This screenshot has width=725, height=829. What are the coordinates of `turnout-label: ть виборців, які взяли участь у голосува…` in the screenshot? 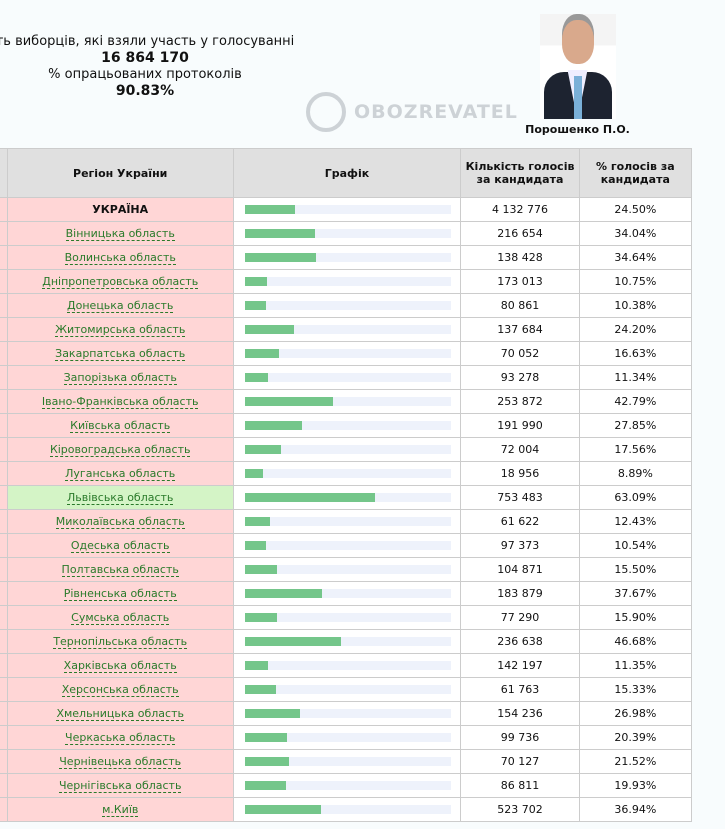 It's located at (147, 41).